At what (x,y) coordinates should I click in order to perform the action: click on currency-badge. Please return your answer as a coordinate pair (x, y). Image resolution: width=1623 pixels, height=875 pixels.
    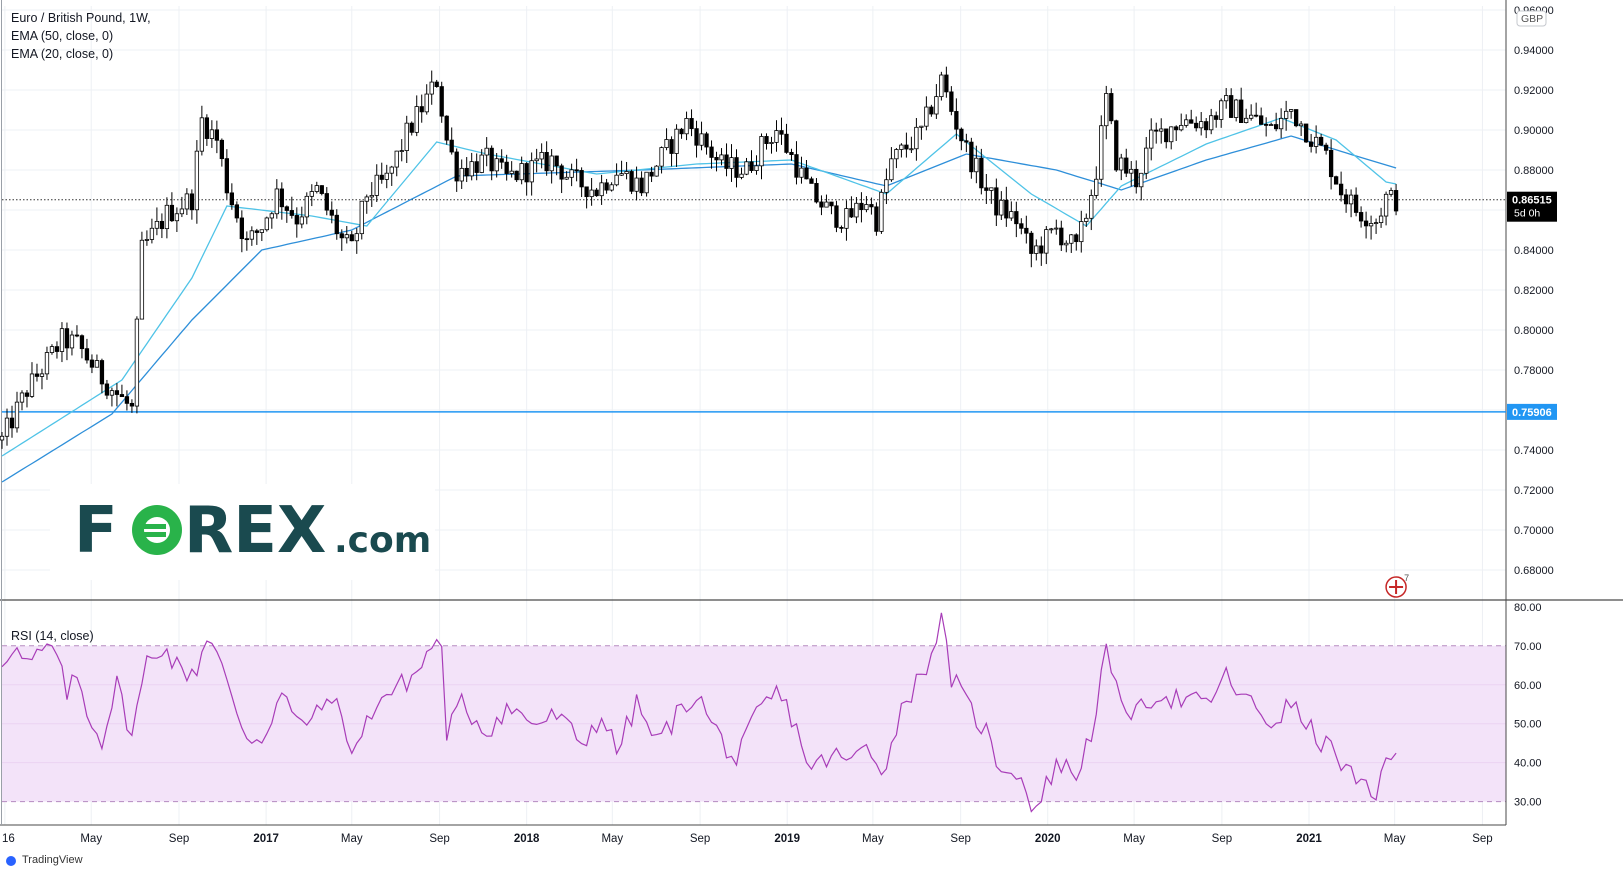
    Looking at the image, I should click on (1531, 18).